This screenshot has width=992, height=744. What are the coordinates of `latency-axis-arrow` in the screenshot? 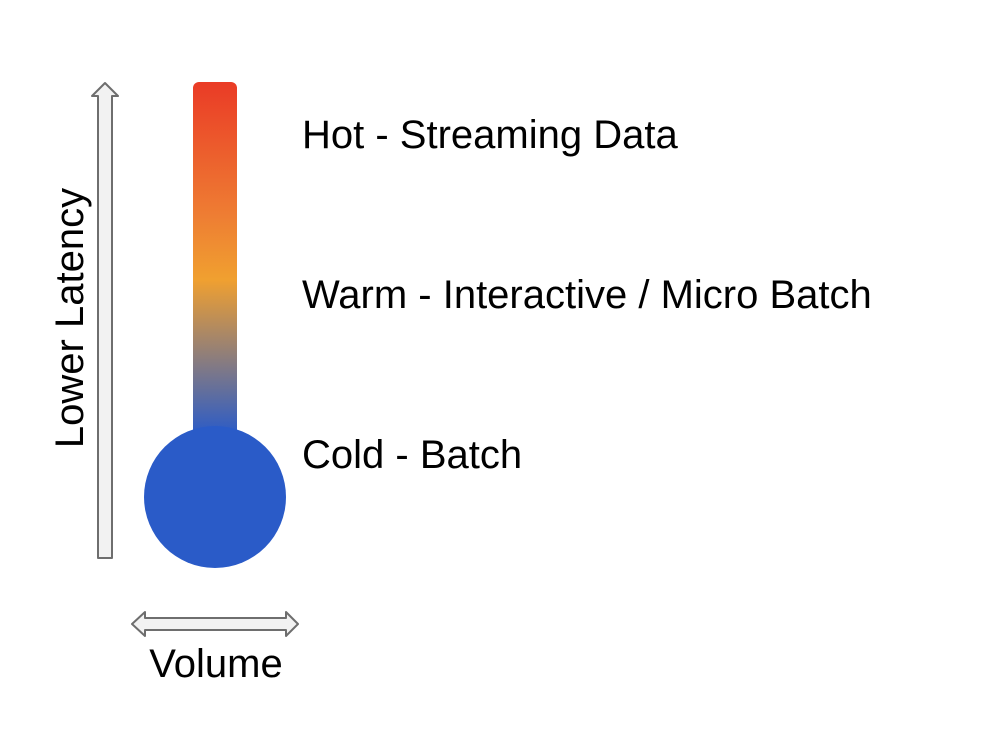 It's located at (105, 320).